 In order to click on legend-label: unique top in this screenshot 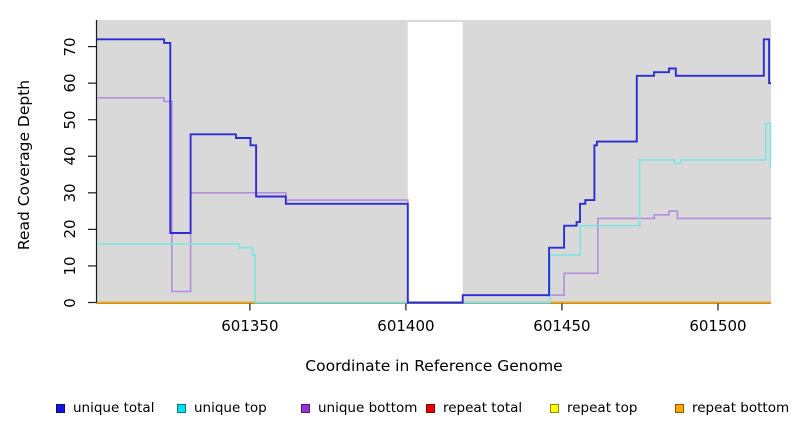, I will do `click(230, 408)`.